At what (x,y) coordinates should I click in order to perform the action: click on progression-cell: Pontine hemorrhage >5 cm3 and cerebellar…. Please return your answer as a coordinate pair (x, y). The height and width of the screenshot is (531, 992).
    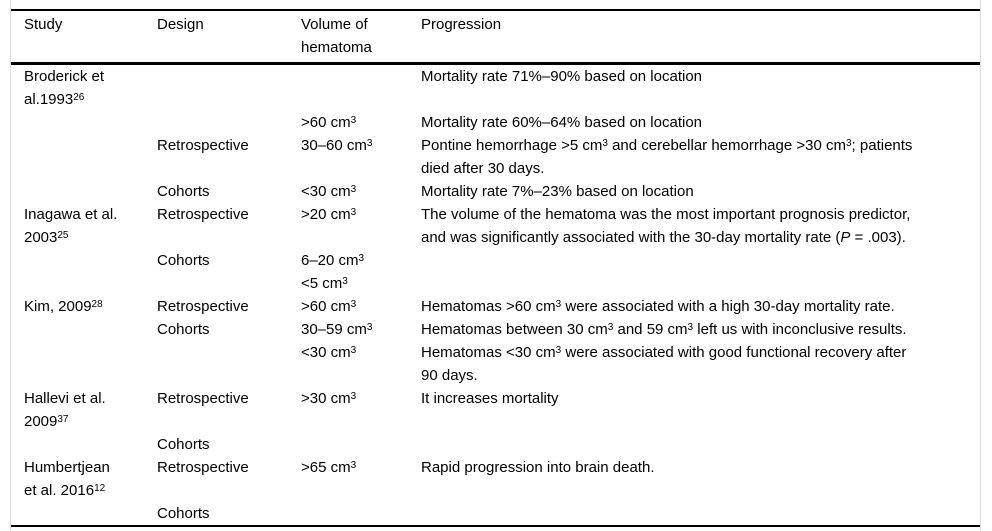
    Looking at the image, I should click on (667, 157).